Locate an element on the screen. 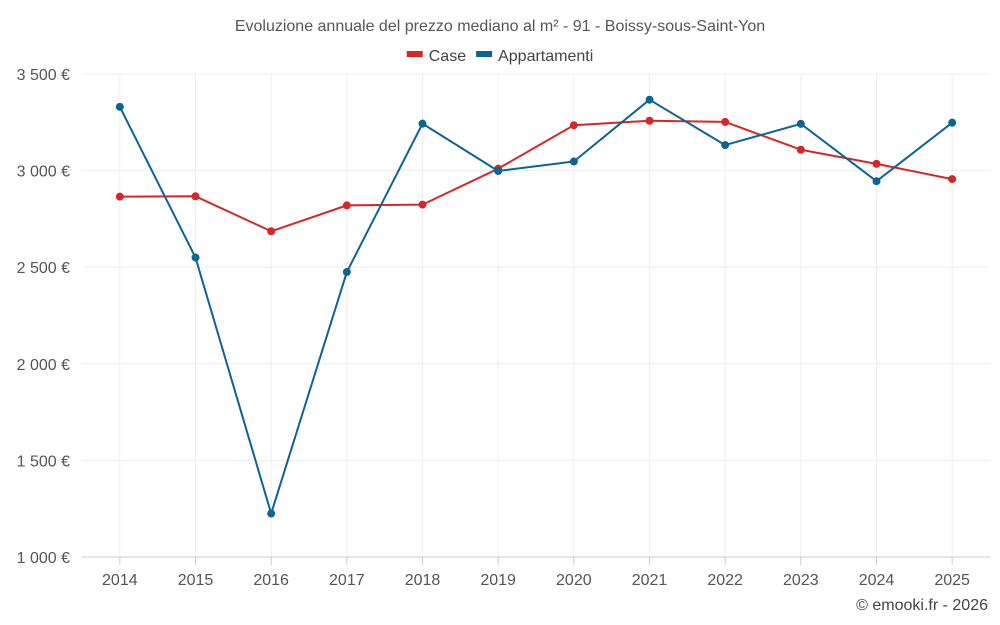  x-tick-label: 2015 is located at coordinates (196, 580).